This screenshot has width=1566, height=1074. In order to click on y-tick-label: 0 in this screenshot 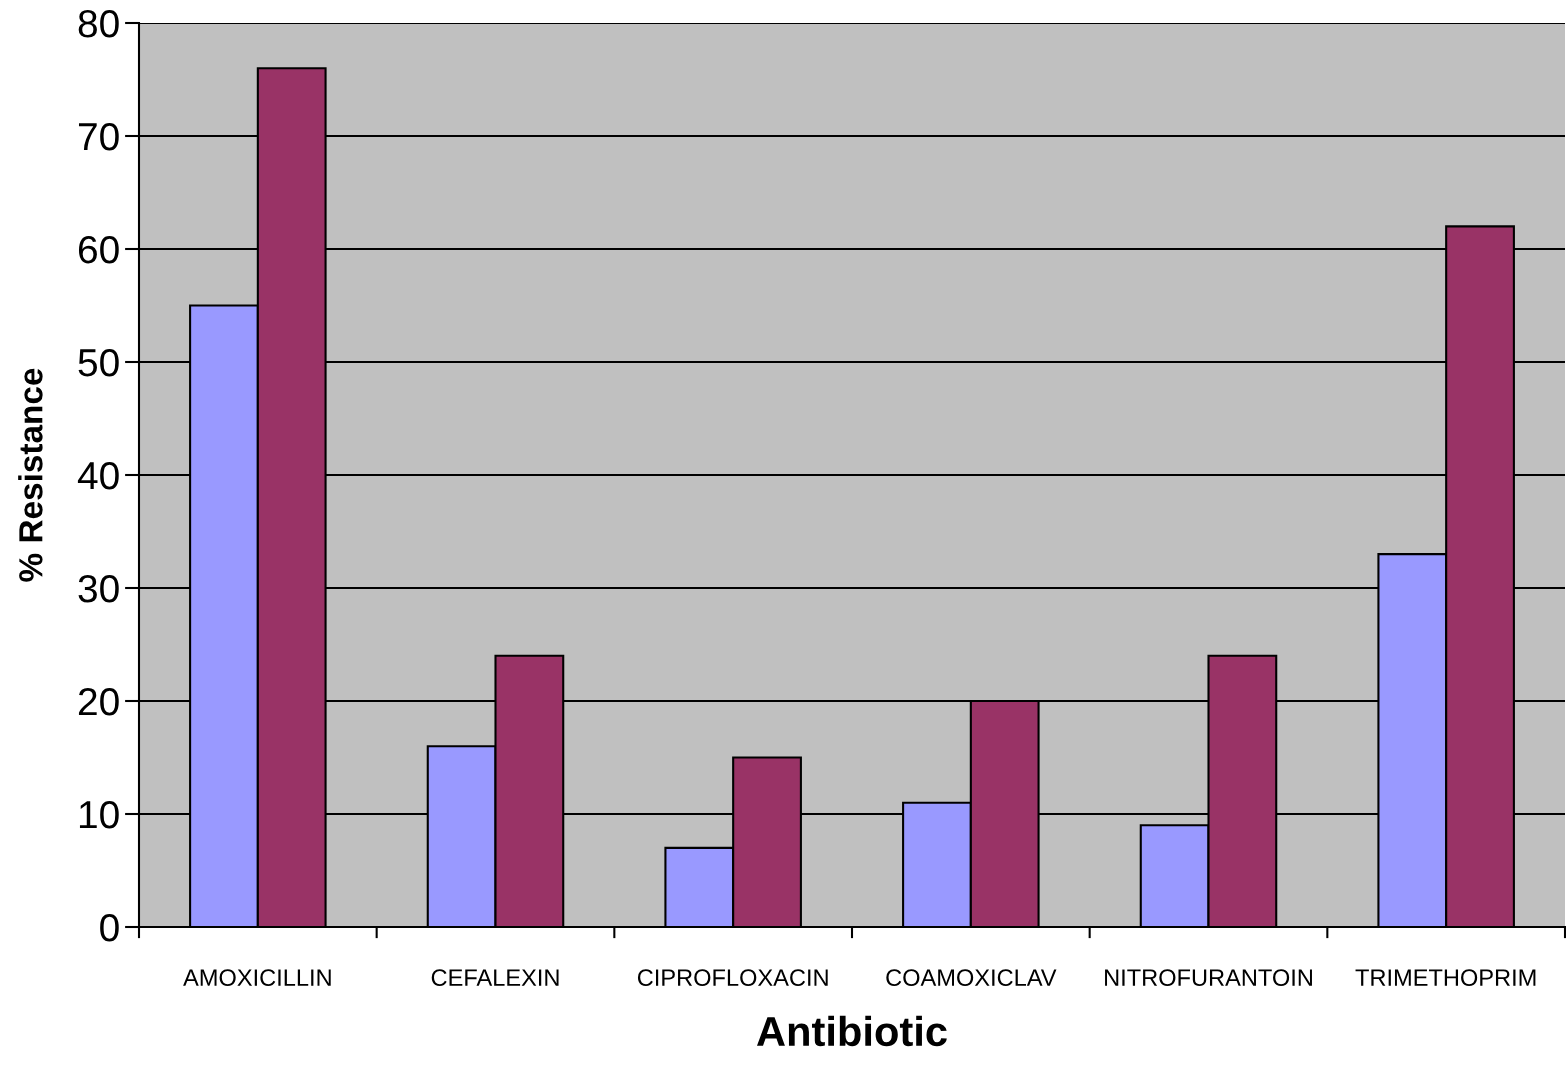, I will do `click(109, 927)`.